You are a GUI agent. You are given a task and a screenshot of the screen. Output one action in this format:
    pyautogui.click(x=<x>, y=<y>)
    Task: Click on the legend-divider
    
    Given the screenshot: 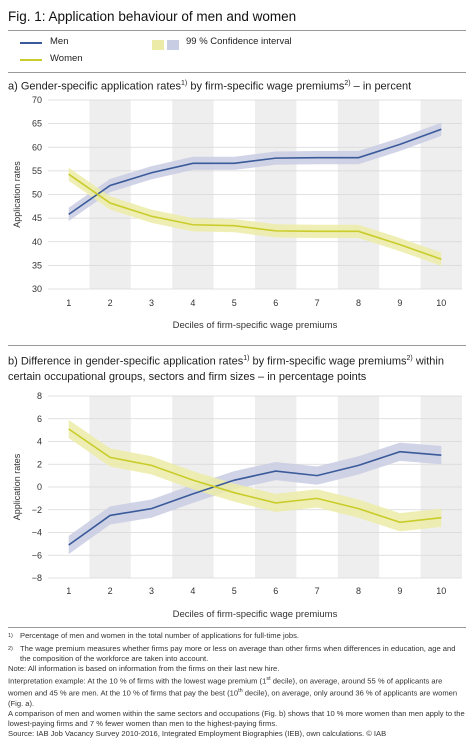 What is the action you would take?
    pyautogui.click(x=237, y=72)
    